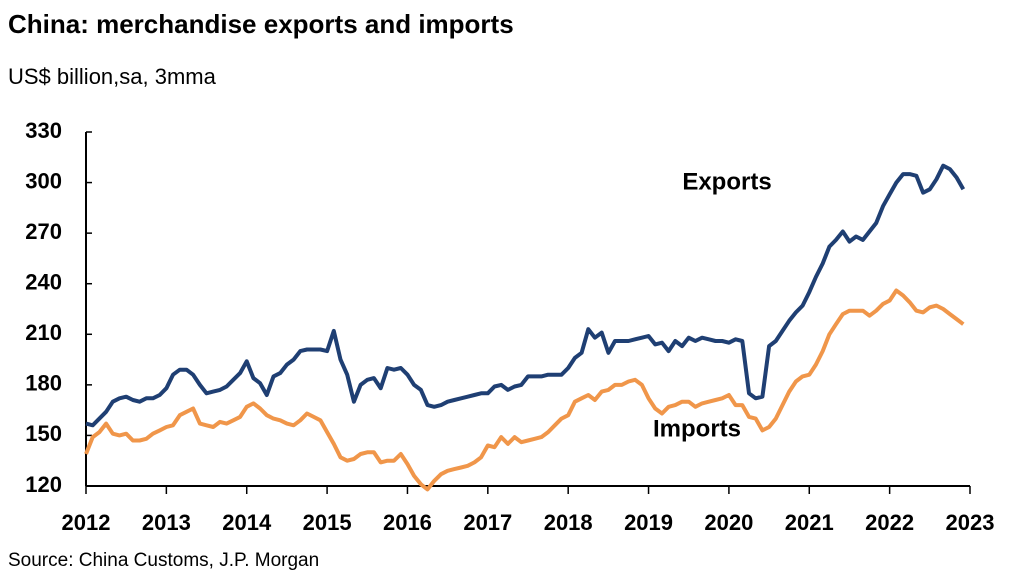 This screenshot has height=585, width=1012. What do you see at coordinates (648, 522) in the screenshot?
I see `x-tick-label: 2019` at bounding box center [648, 522].